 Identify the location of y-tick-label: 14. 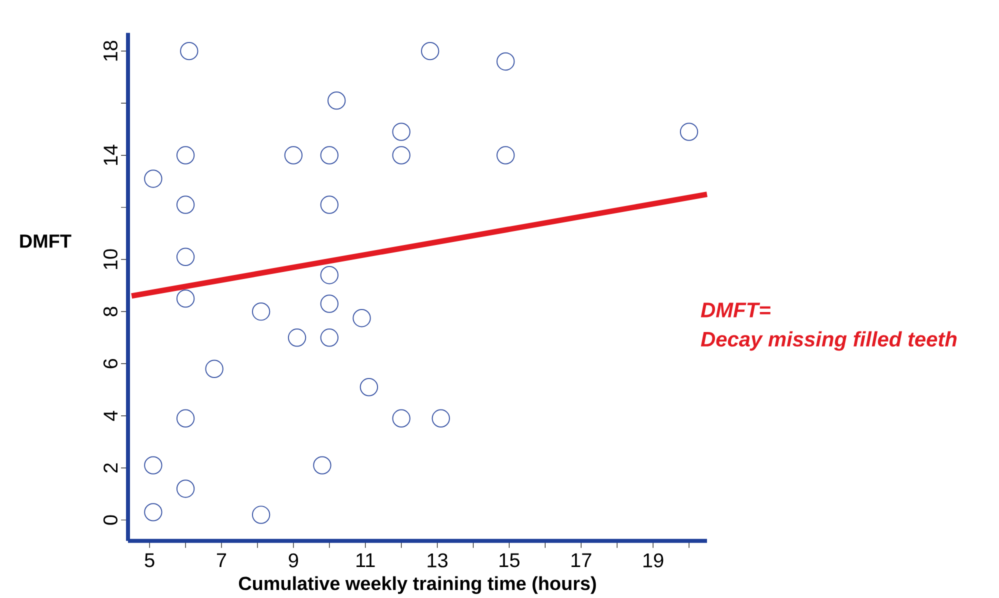
(111, 154).